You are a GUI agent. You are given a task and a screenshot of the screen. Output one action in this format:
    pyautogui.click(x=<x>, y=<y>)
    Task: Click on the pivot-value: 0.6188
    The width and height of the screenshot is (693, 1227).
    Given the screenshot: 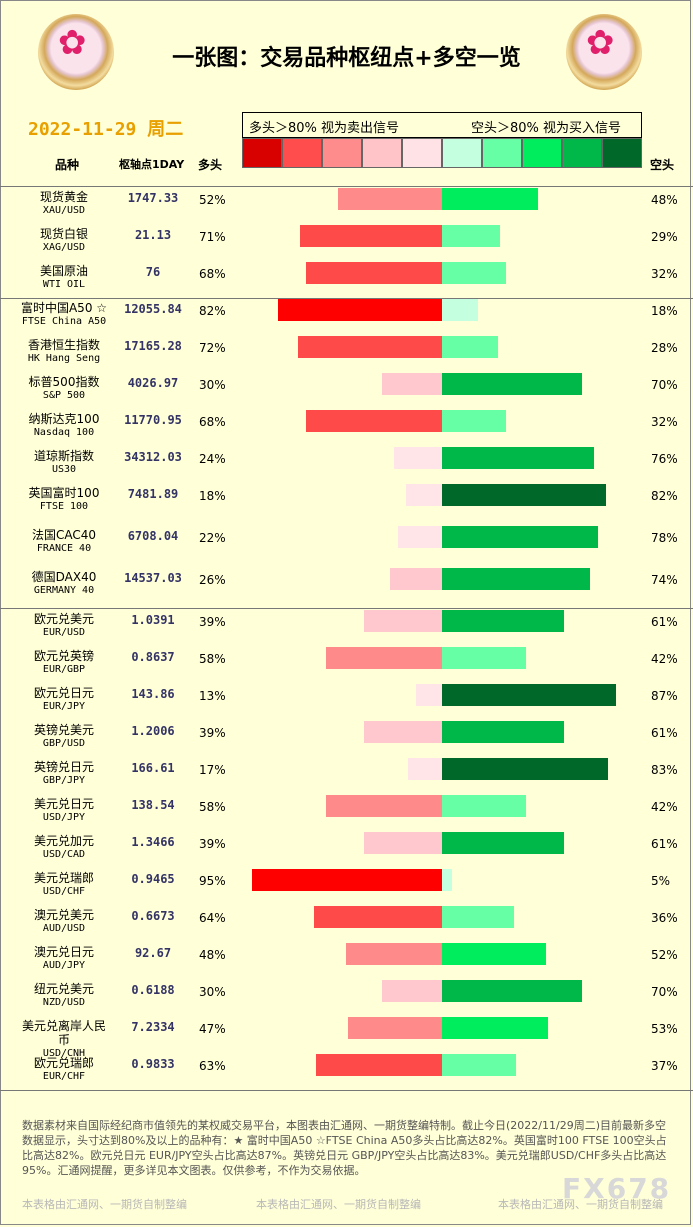 What is the action you would take?
    pyautogui.click(x=153, y=990)
    